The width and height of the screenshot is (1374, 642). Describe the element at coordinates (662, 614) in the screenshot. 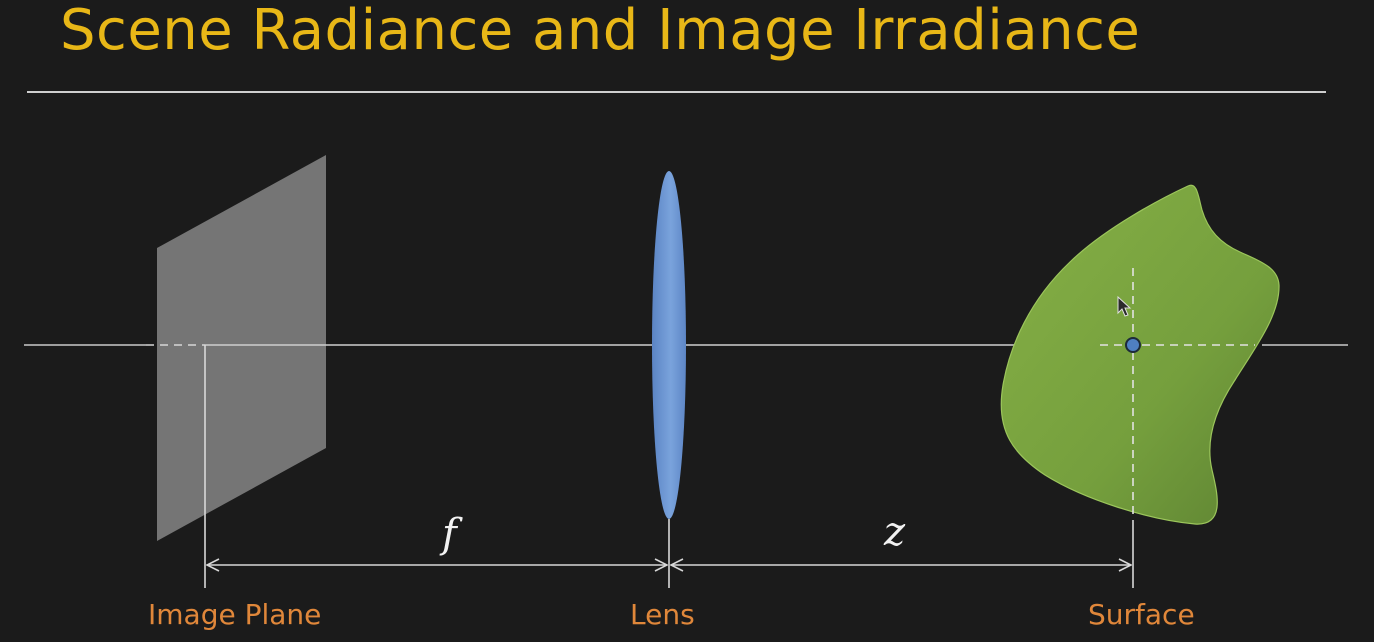

I see `lens-label: Lens` at that location.